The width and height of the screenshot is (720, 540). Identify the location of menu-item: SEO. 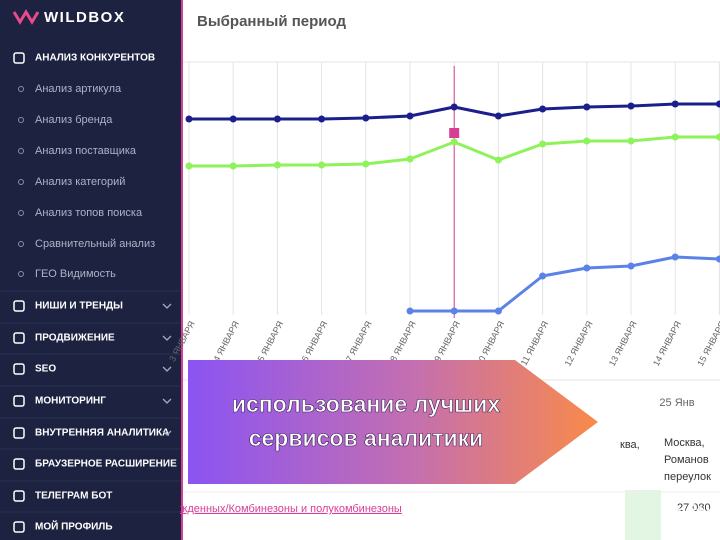
(45, 369).